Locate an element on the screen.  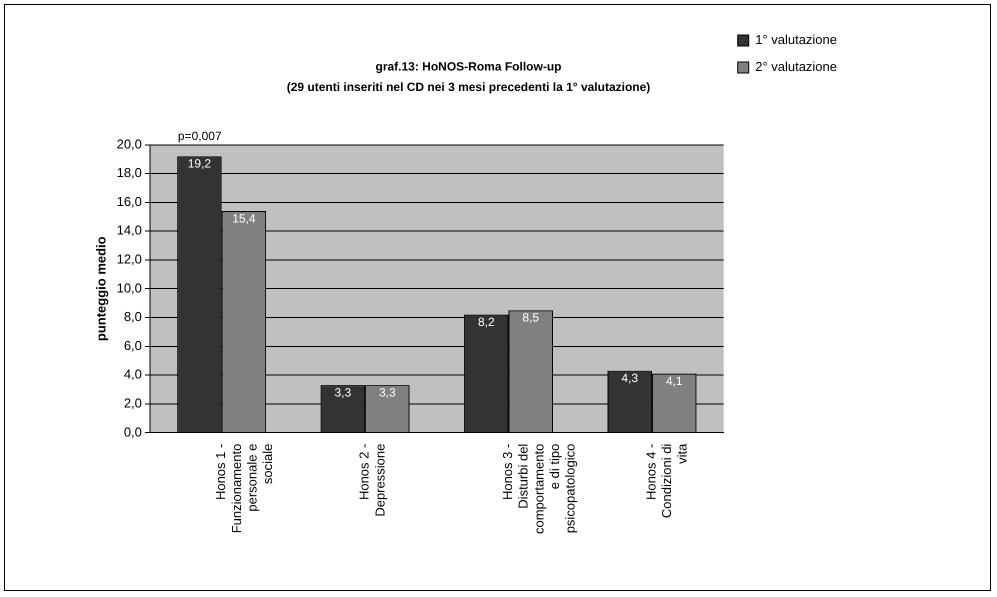
x-tick-label: Honos 1 - Funzionamento personale e sociale is located at coordinates (244, 489).